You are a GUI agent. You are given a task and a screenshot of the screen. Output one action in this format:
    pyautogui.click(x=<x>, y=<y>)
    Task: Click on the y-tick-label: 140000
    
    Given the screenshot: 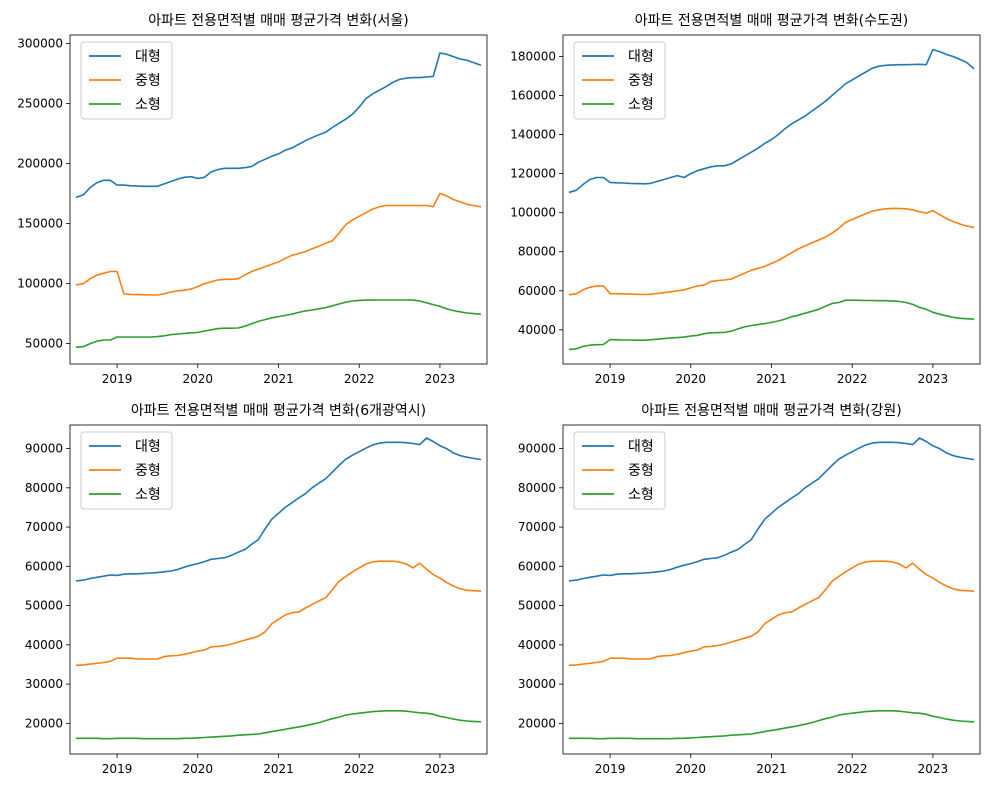 What is the action you would take?
    pyautogui.click(x=533, y=135)
    